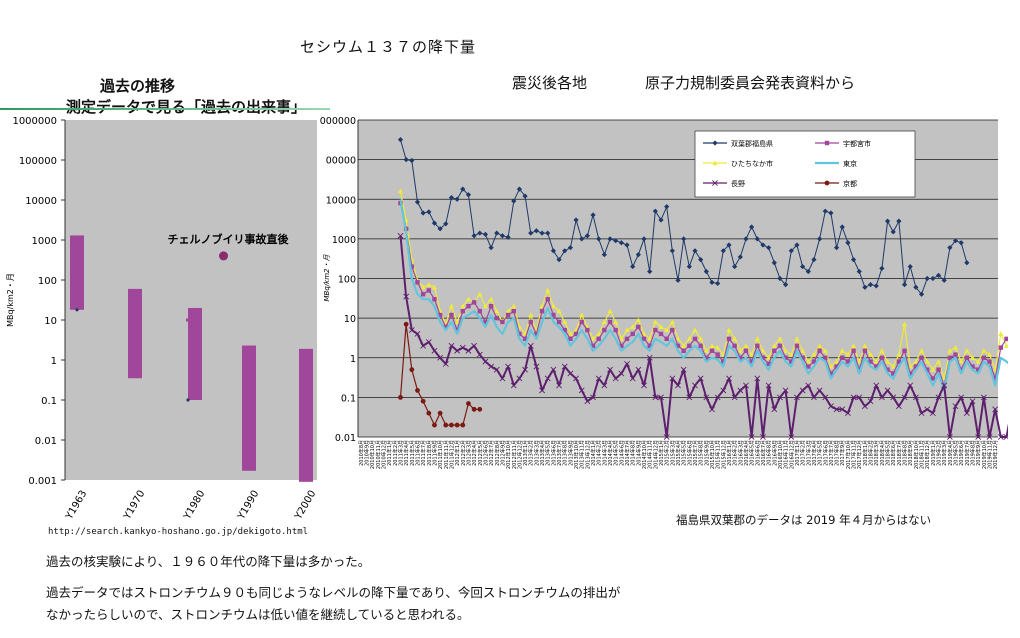 The image size is (1020, 638). I want to click on futaba-data-note: 福島県双葉郡のデータは 2019 年４月からはない, so click(804, 520).